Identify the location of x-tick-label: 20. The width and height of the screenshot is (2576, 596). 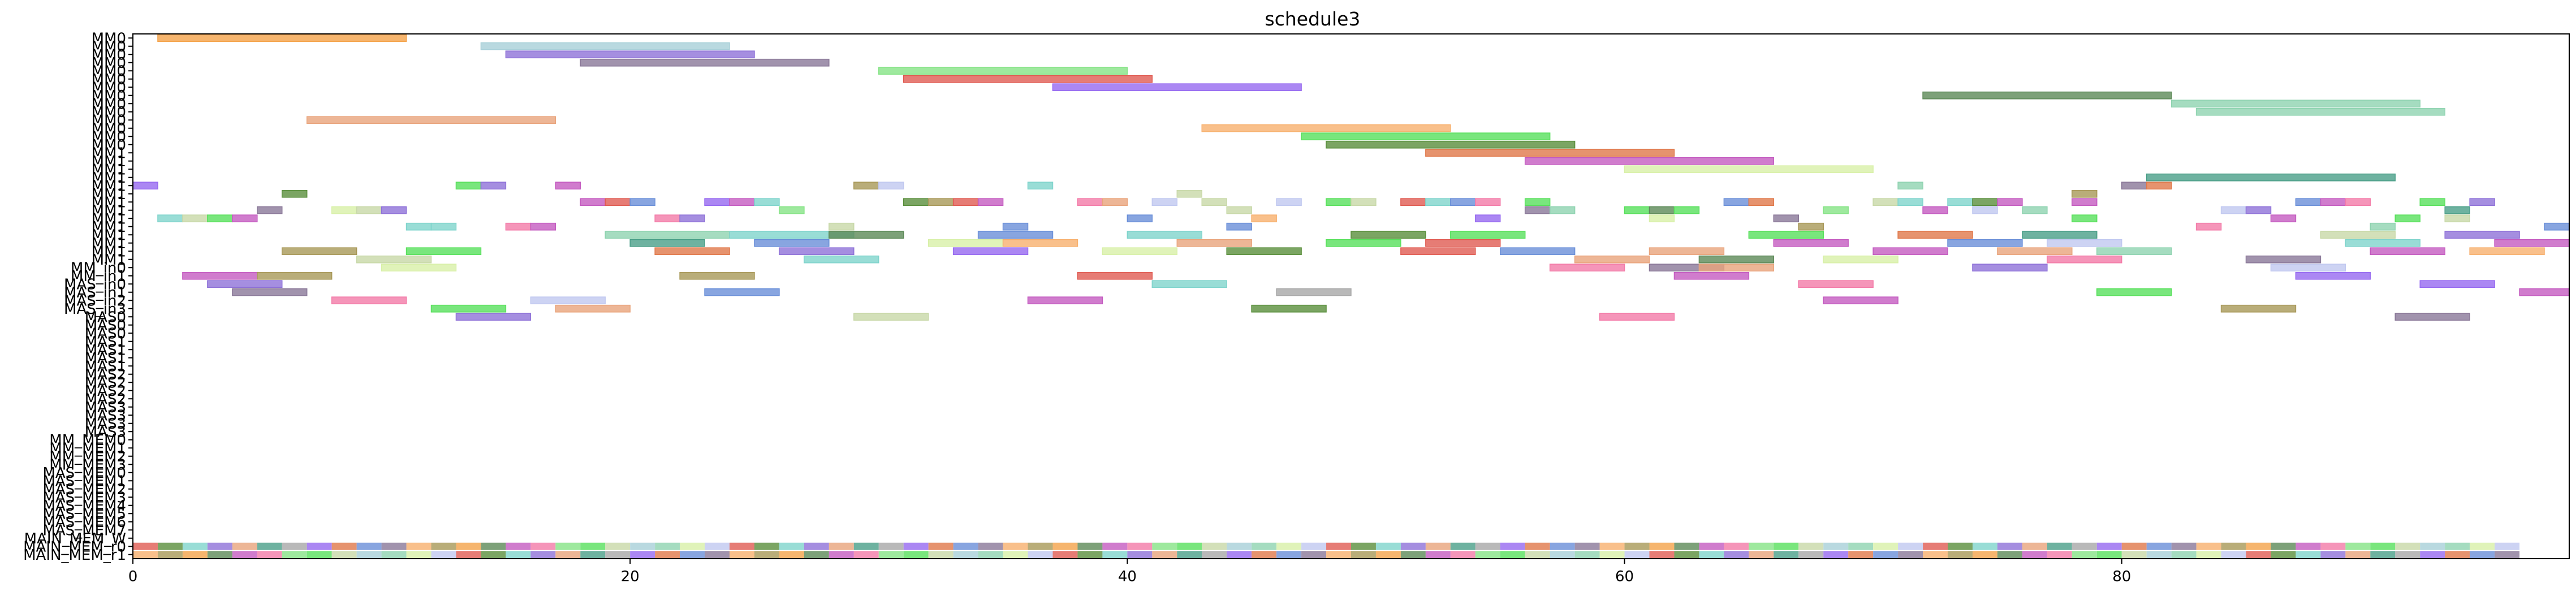
(630, 576).